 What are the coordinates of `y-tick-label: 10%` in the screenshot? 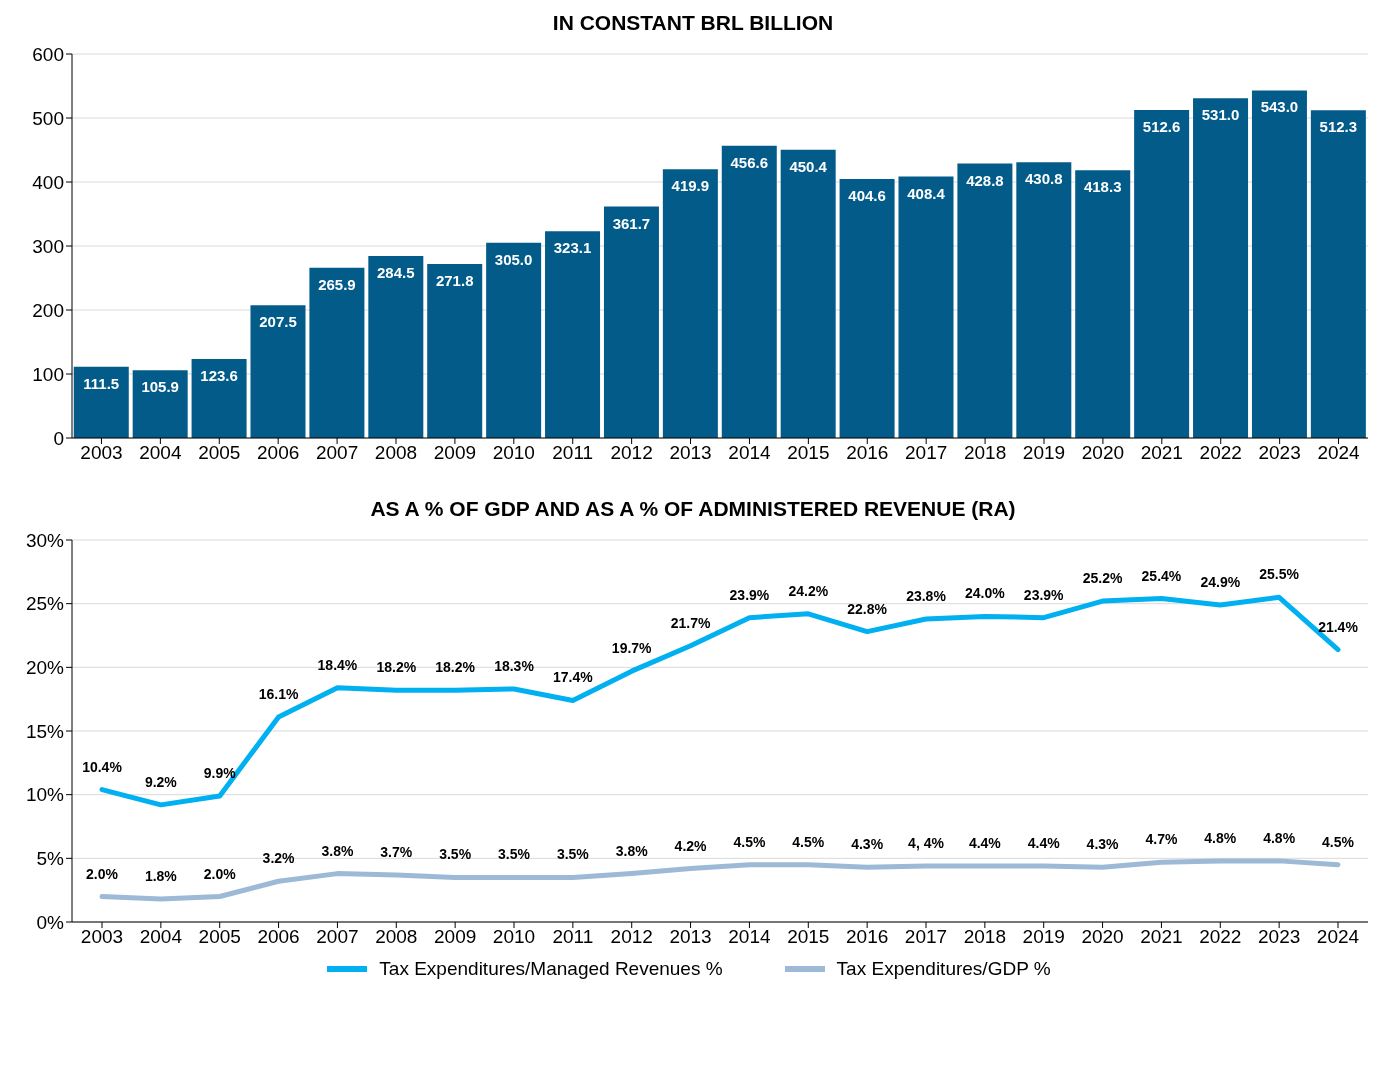 It's located at (45, 795).